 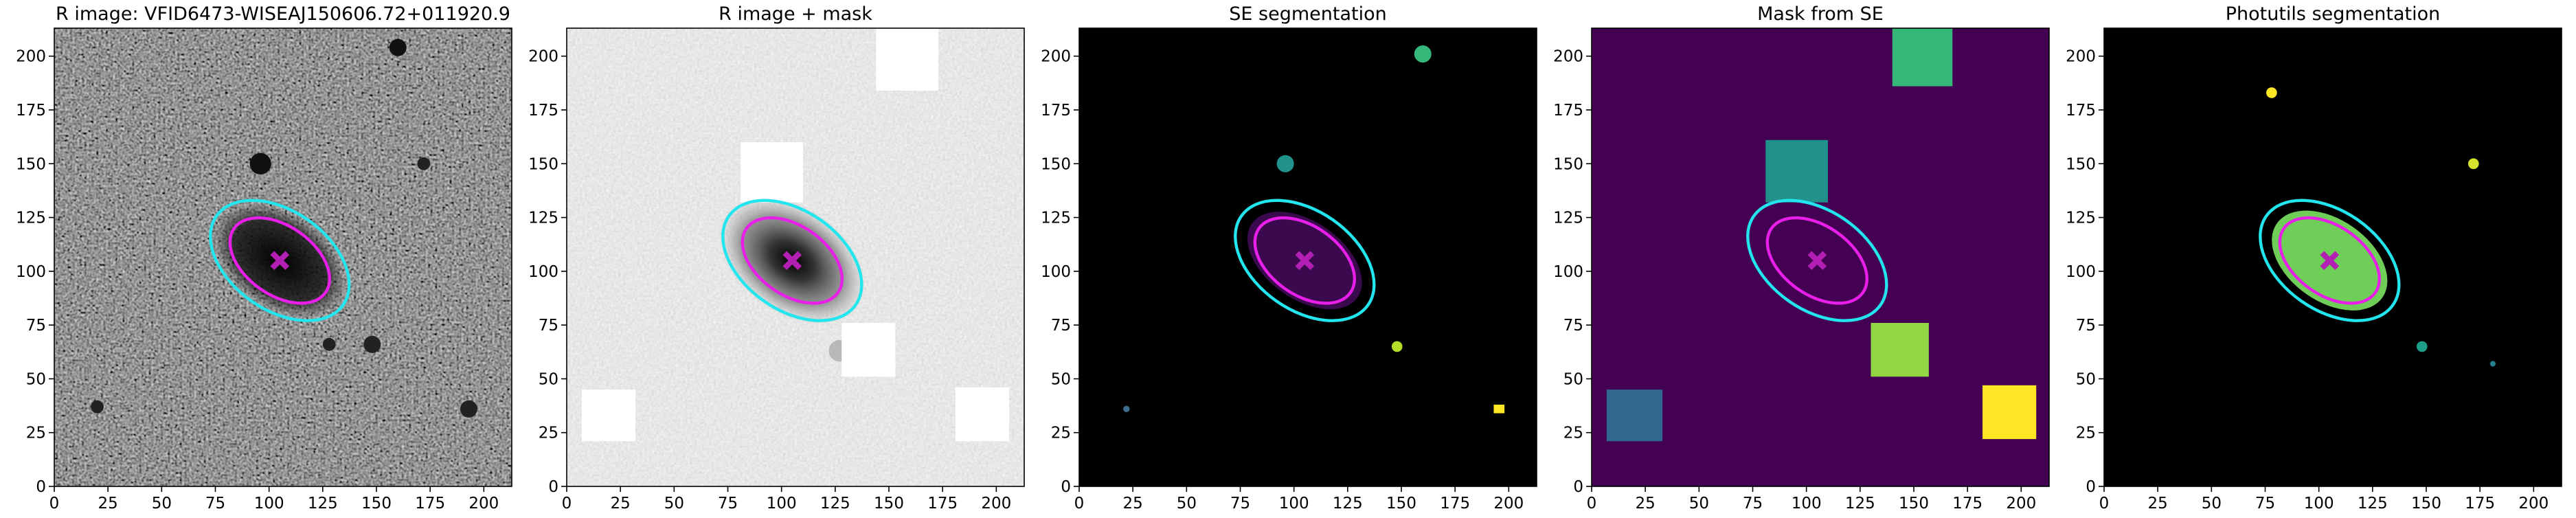 What do you see at coordinates (1820, 14) in the screenshot?
I see `panel-title: Mask from SE` at bounding box center [1820, 14].